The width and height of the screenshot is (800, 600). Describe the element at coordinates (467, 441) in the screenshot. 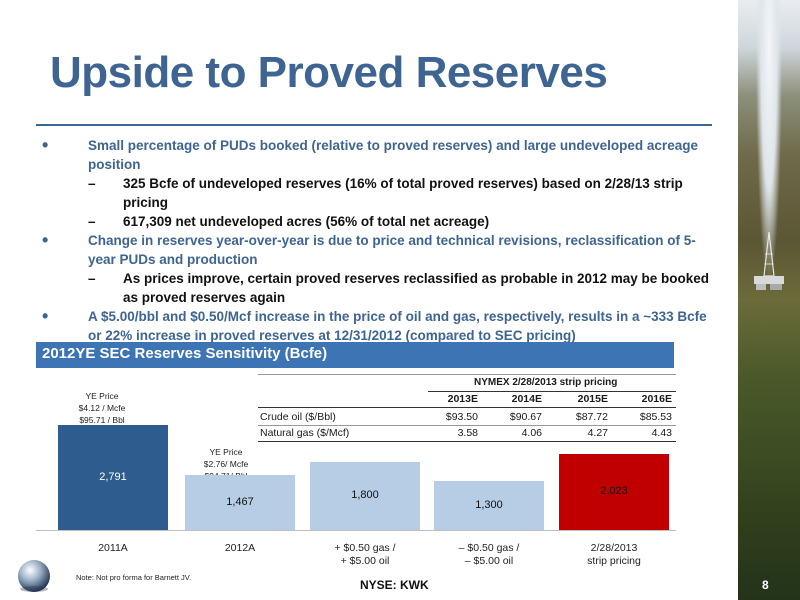

I see `strip-bottom-rule` at that location.